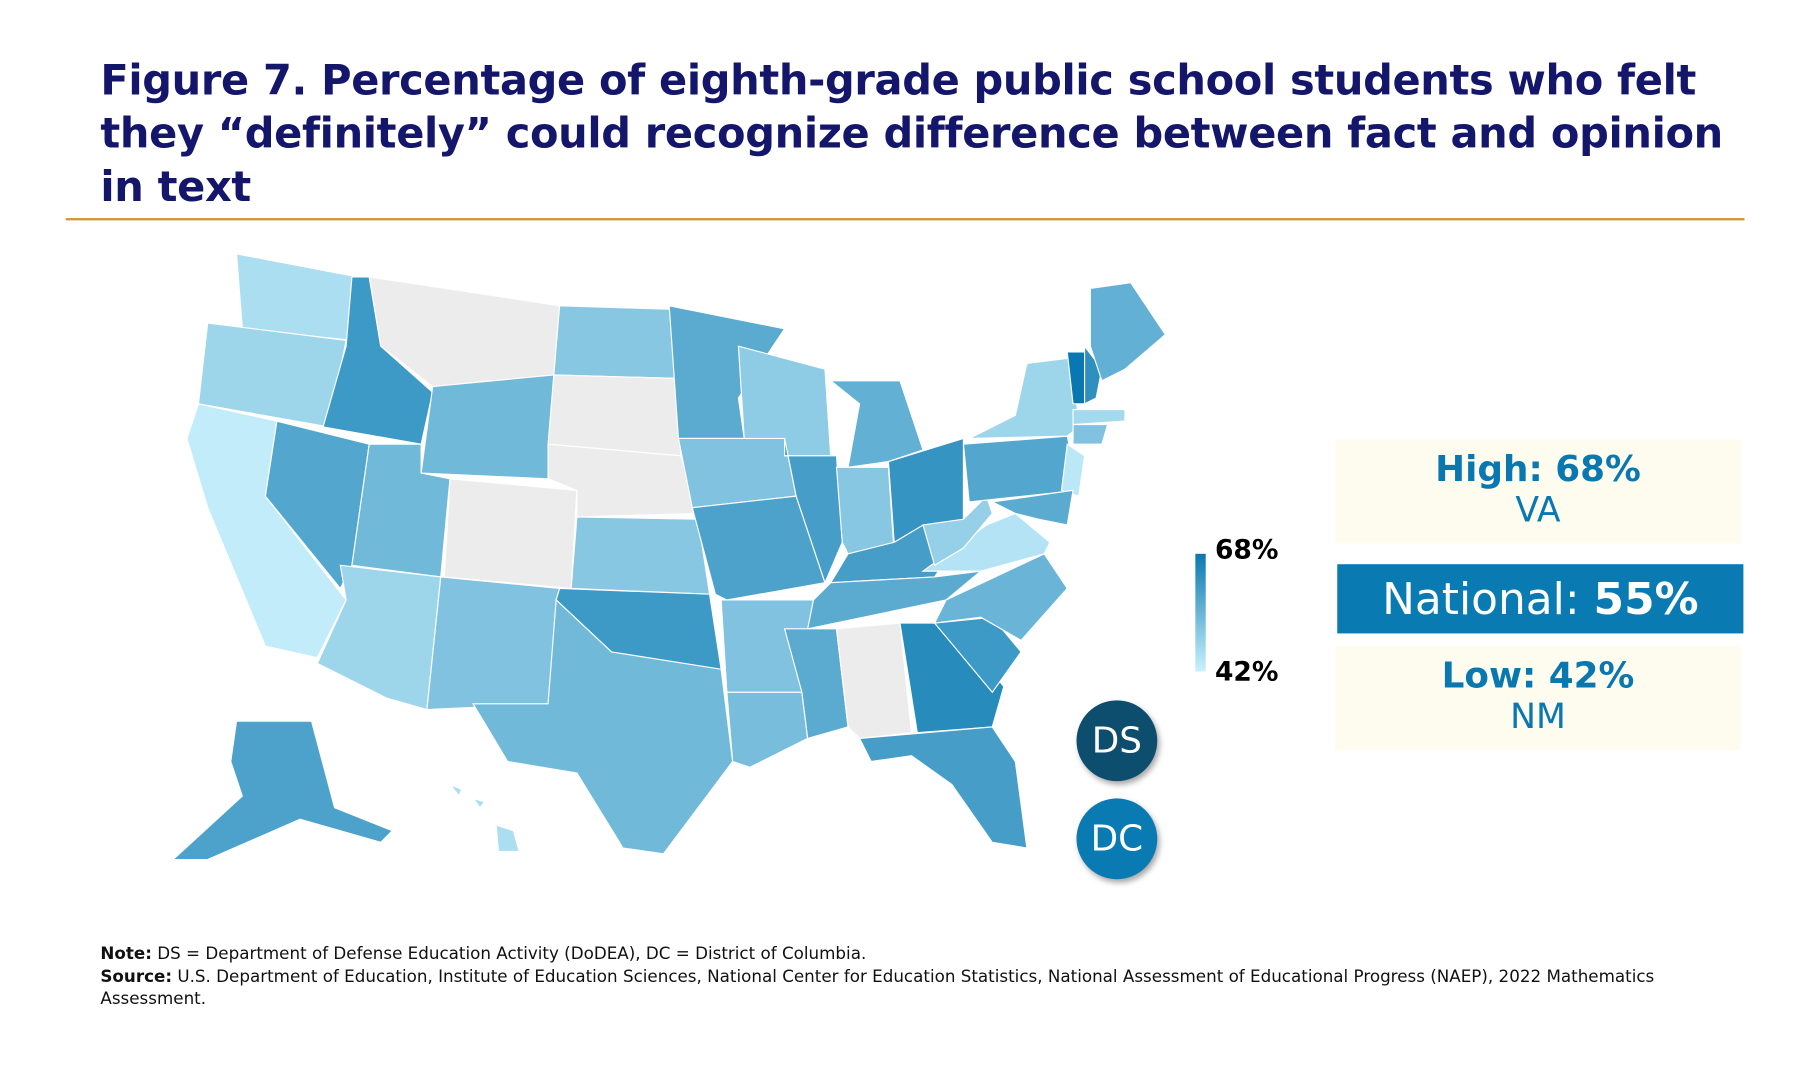 Image resolution: width=1800 pixels, height=1067 pixels. I want to click on state-va, so click(986, 542).